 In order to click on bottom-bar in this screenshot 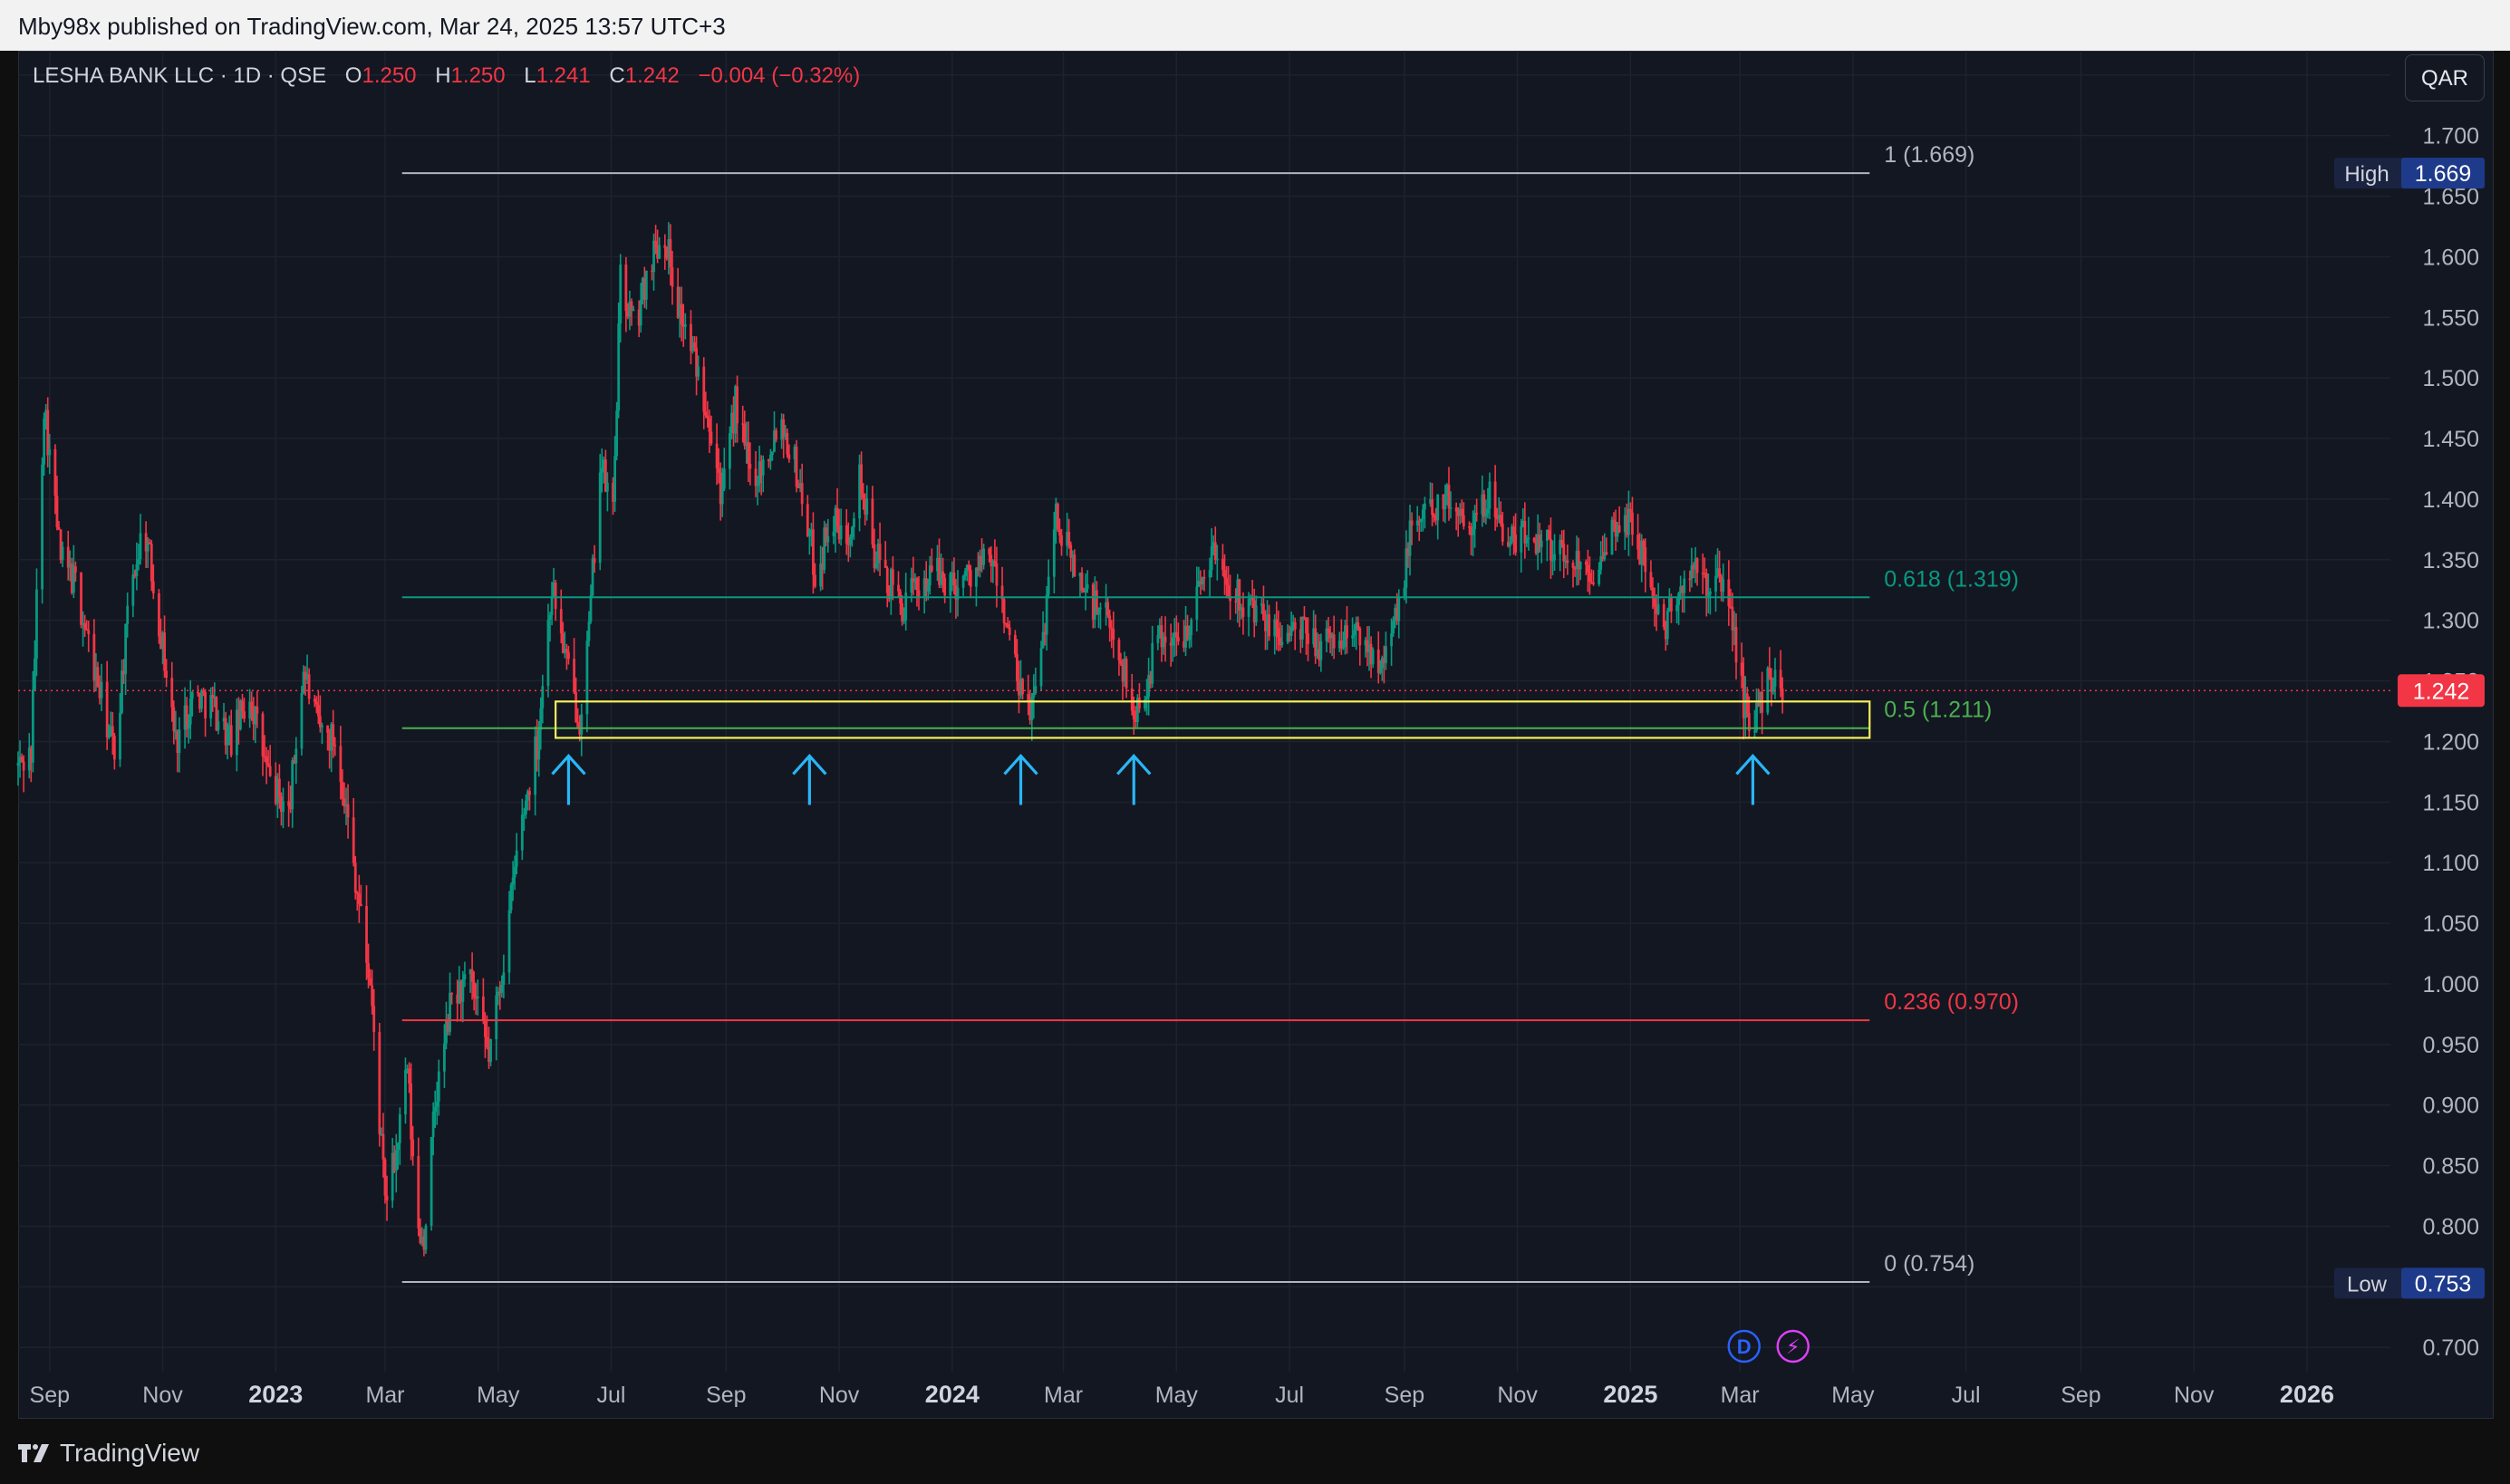, I will do `click(1255, 1452)`.